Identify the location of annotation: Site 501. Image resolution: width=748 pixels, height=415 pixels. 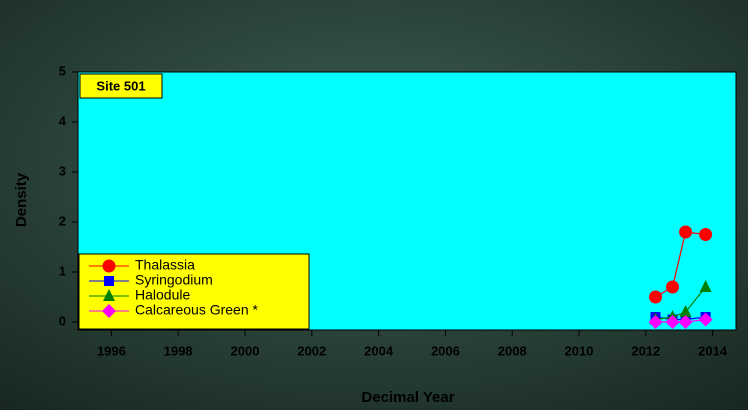
(120, 85).